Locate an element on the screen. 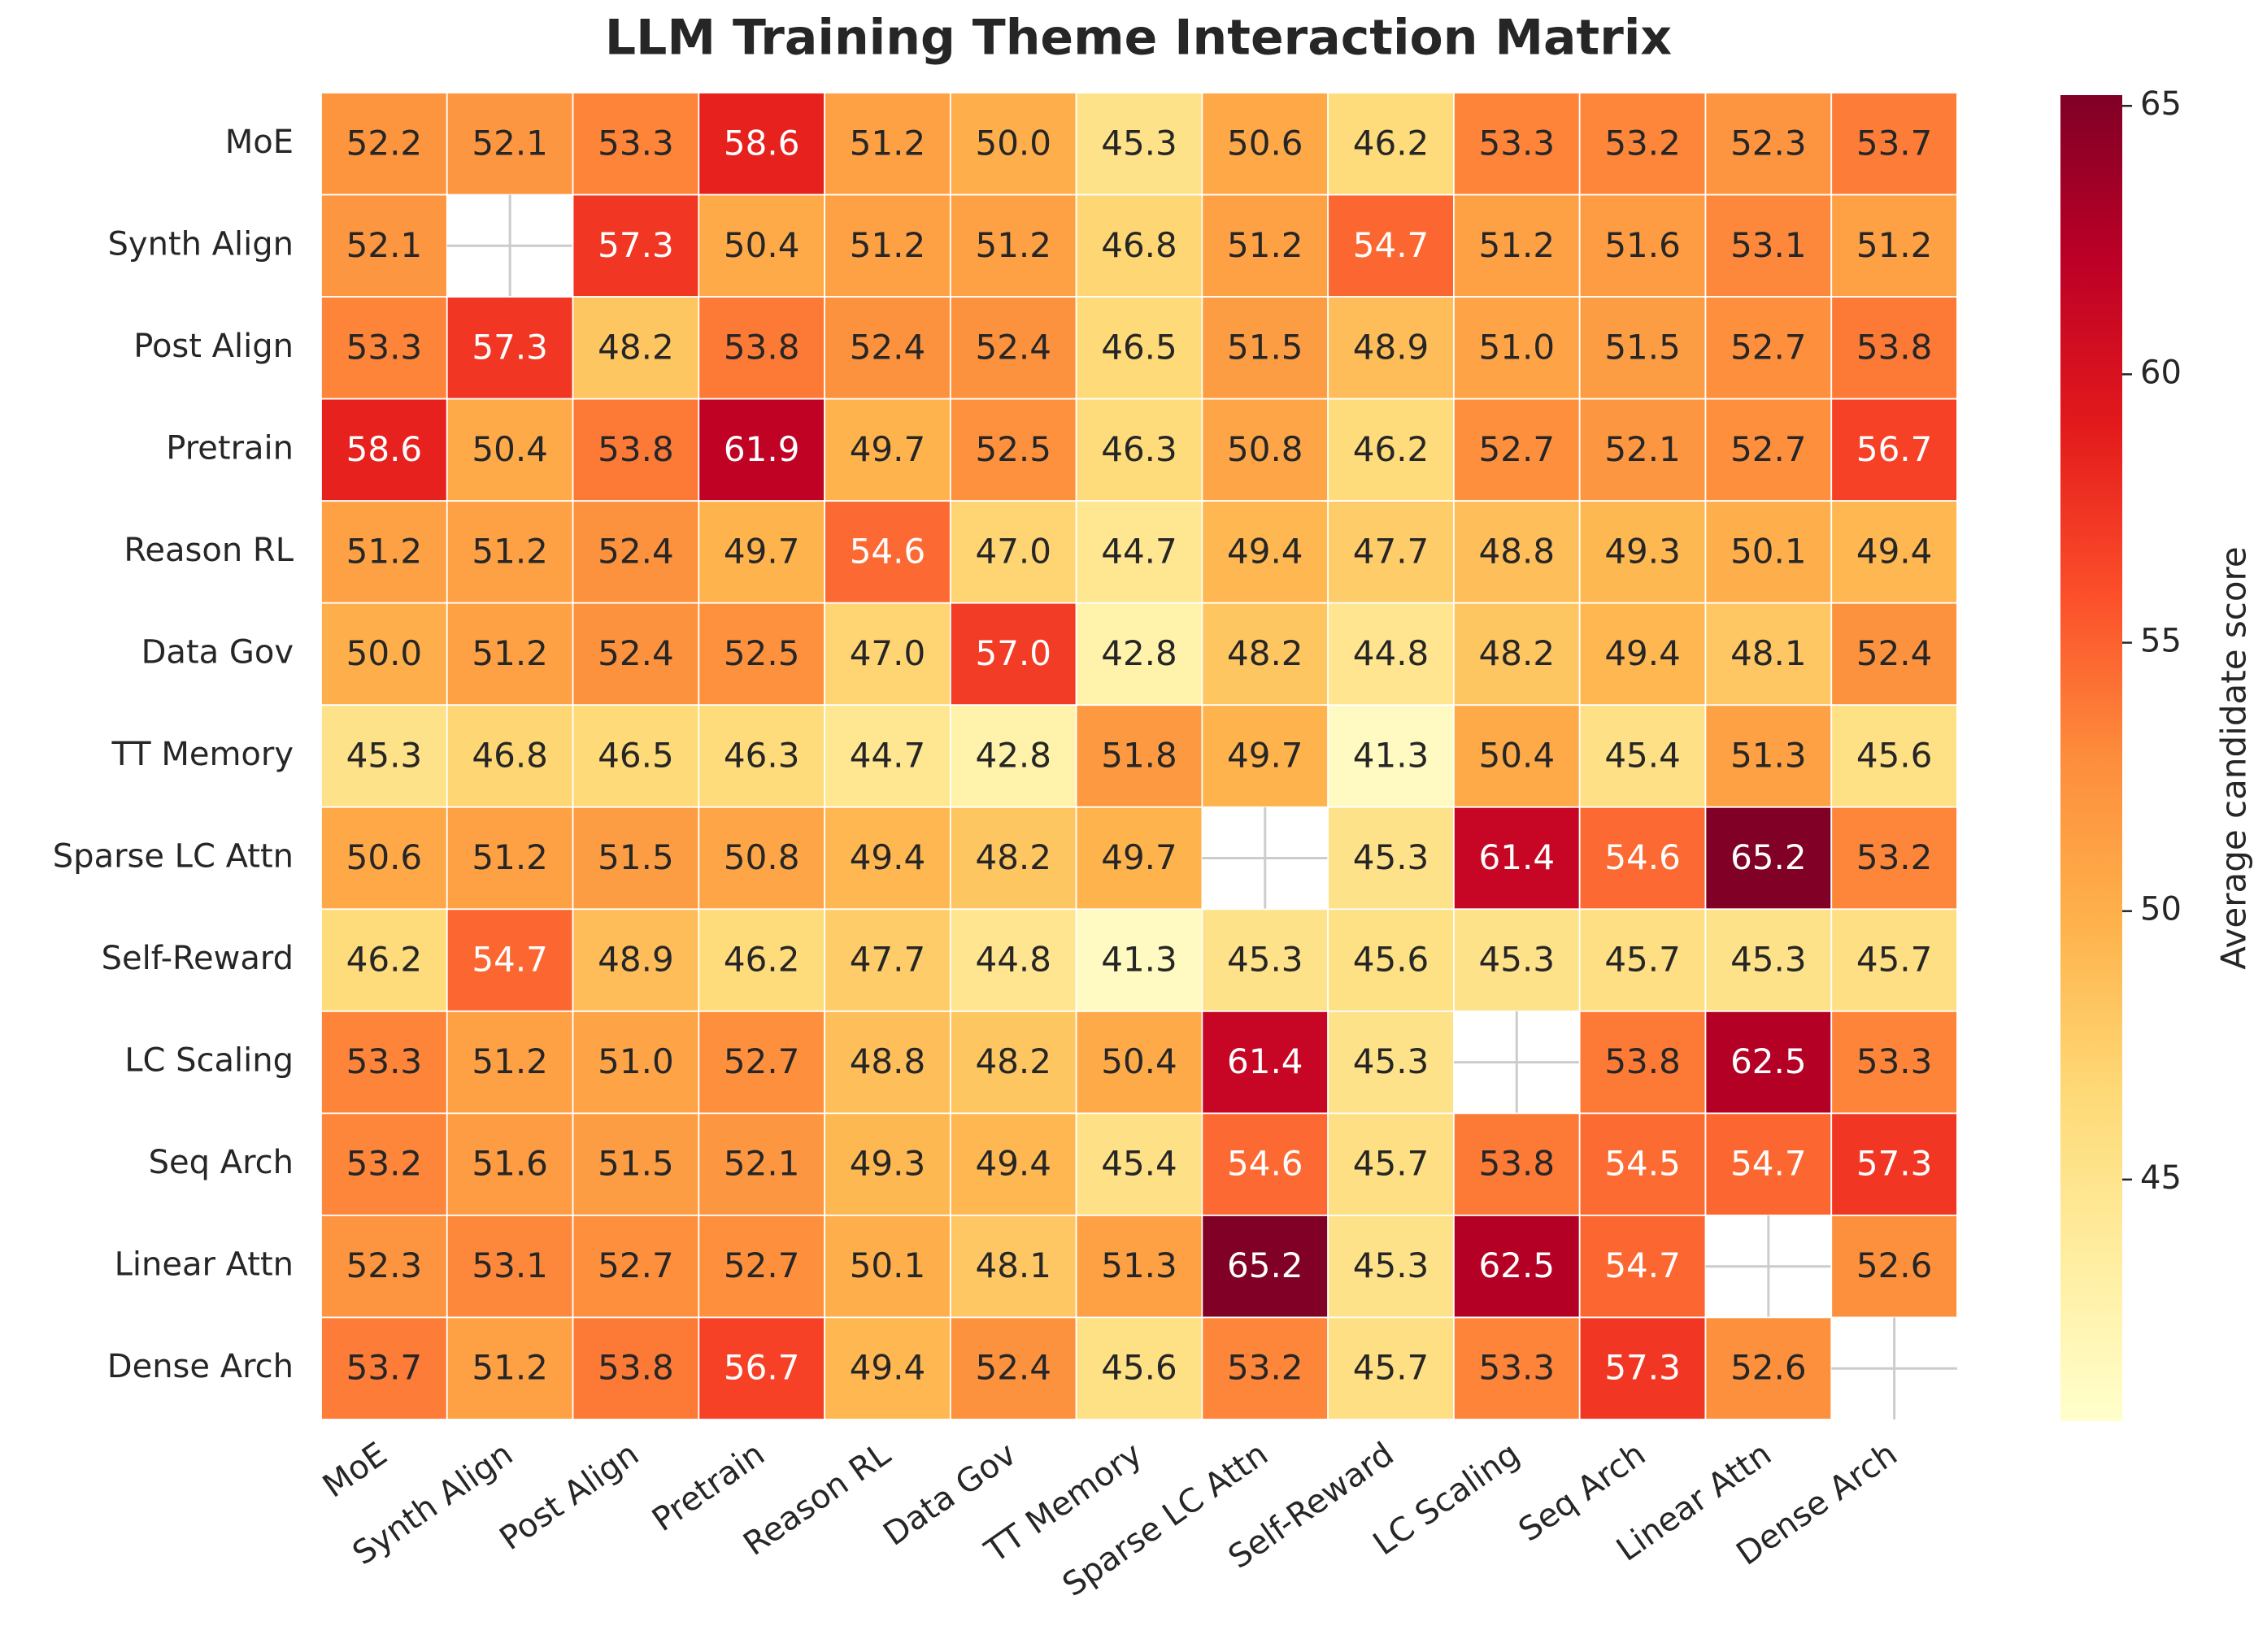  y-tick-label: Synth Align is located at coordinates (201, 244).